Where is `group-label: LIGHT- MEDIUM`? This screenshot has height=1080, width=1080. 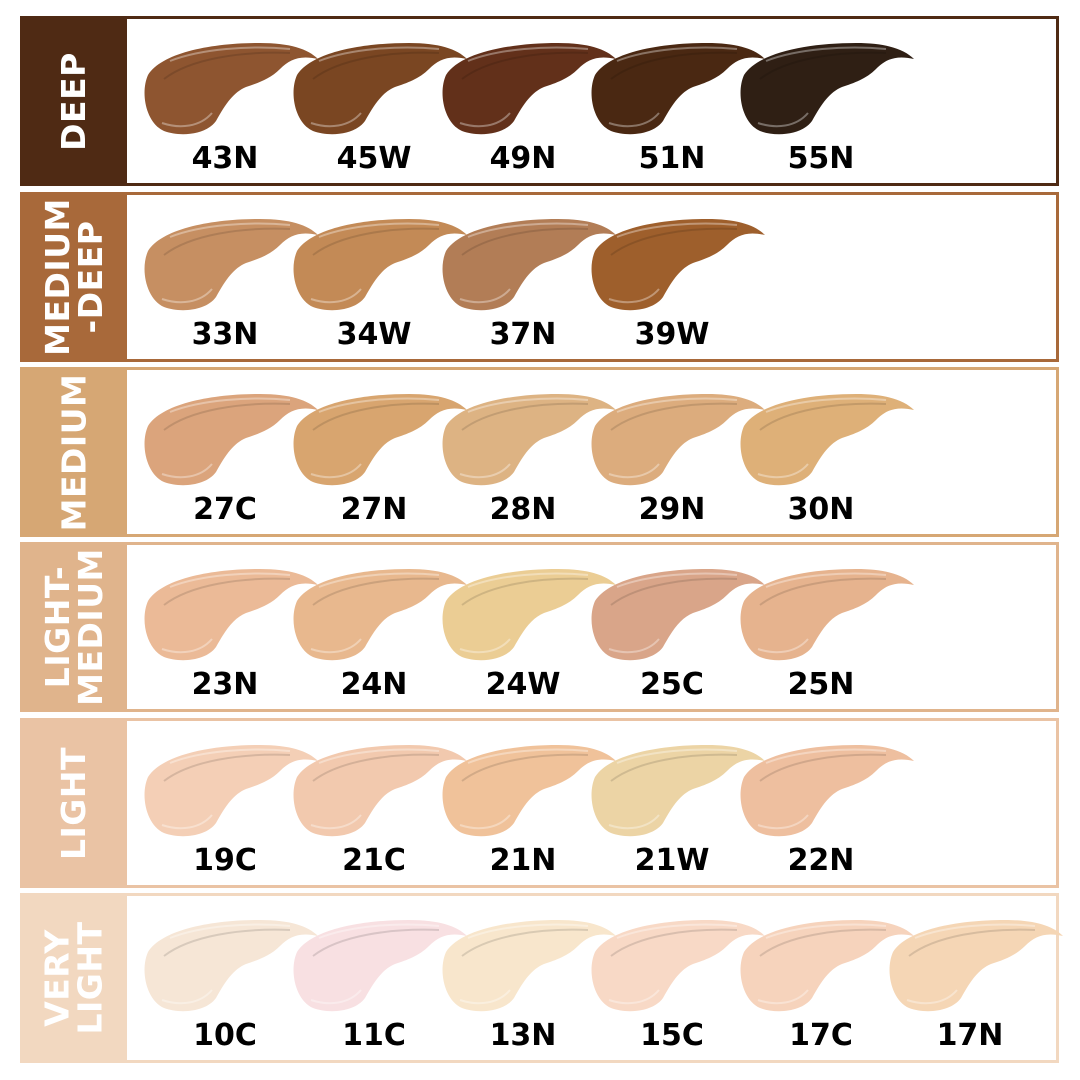
group-label: LIGHT- MEDIUM is located at coordinates (73, 627).